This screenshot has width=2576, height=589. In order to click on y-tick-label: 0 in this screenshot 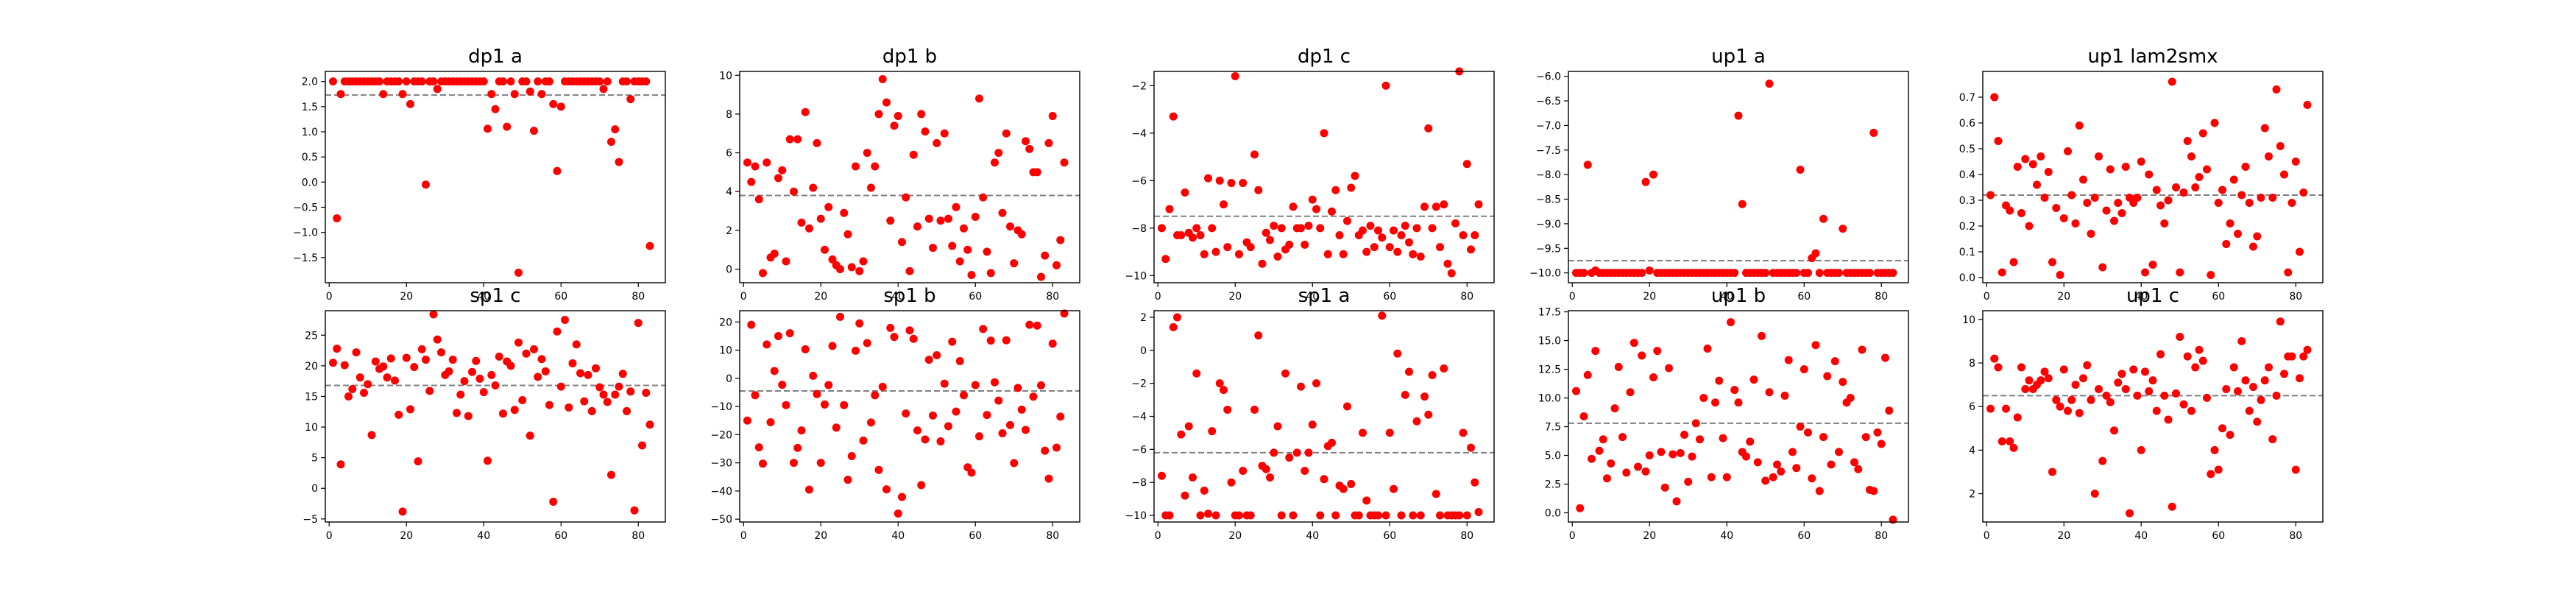, I will do `click(729, 270)`.